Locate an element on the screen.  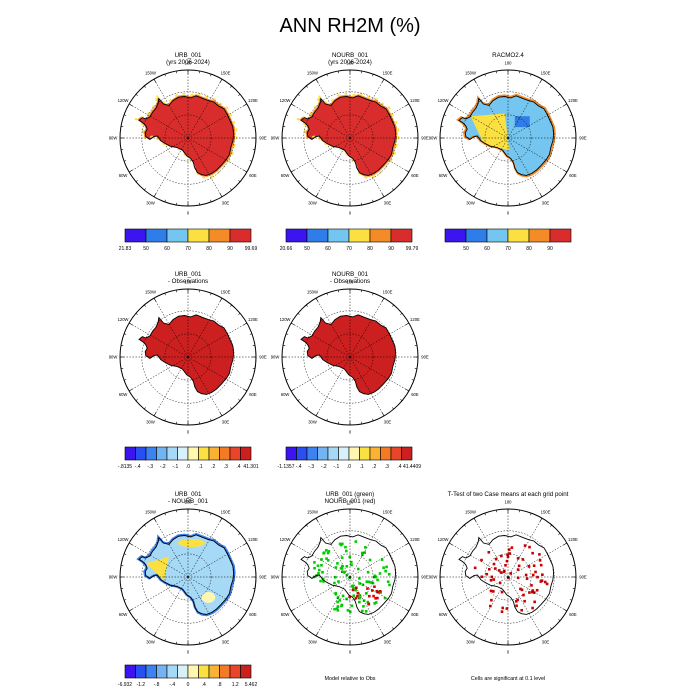
colorbar-label: -1.1357 is located at coordinates (286, 467).